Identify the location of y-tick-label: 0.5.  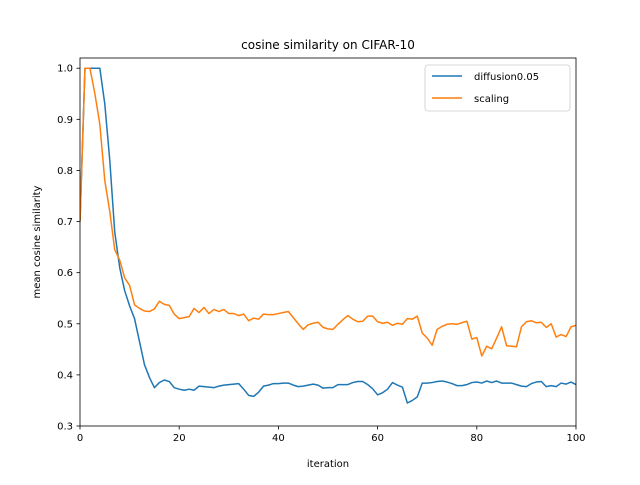
(65, 324).